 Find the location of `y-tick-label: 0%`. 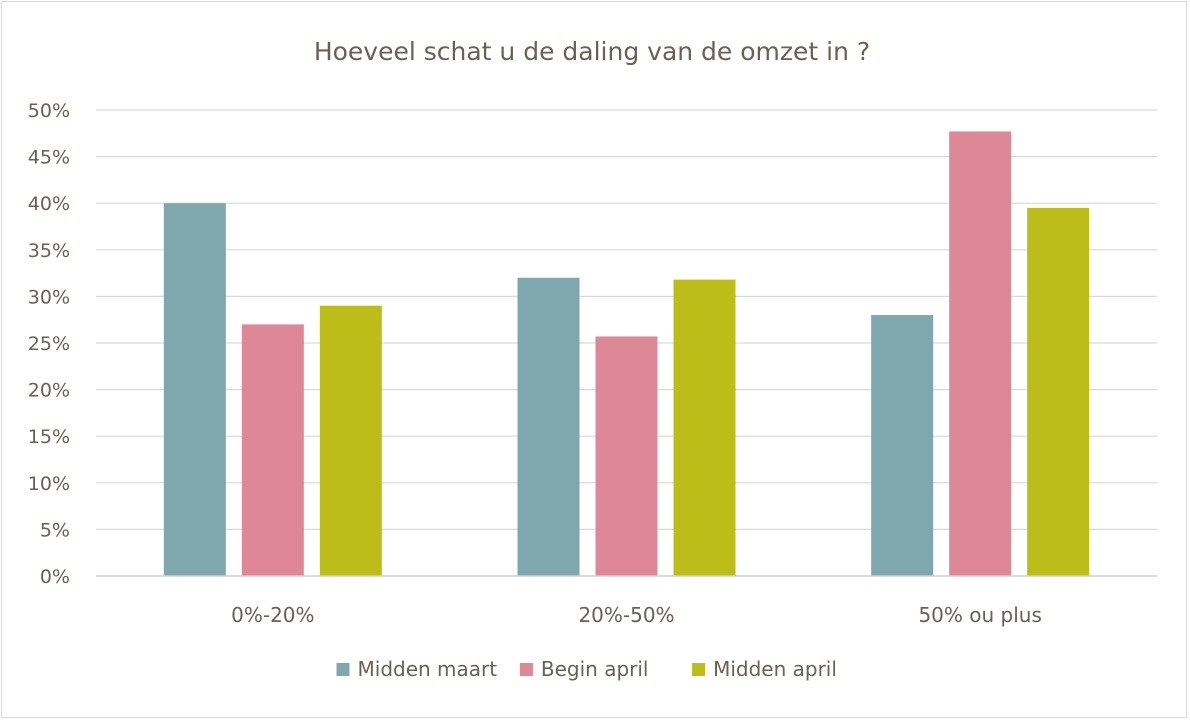

y-tick-label: 0% is located at coordinates (55, 577).